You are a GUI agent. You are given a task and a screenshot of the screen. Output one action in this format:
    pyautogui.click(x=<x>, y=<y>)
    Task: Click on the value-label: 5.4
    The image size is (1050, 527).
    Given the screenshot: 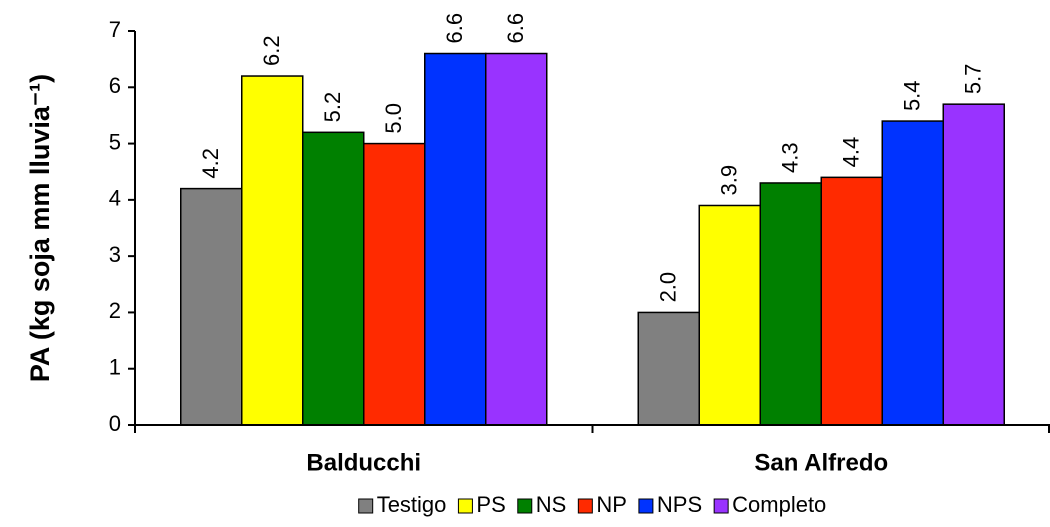 What is the action you would take?
    pyautogui.click(x=912, y=95)
    